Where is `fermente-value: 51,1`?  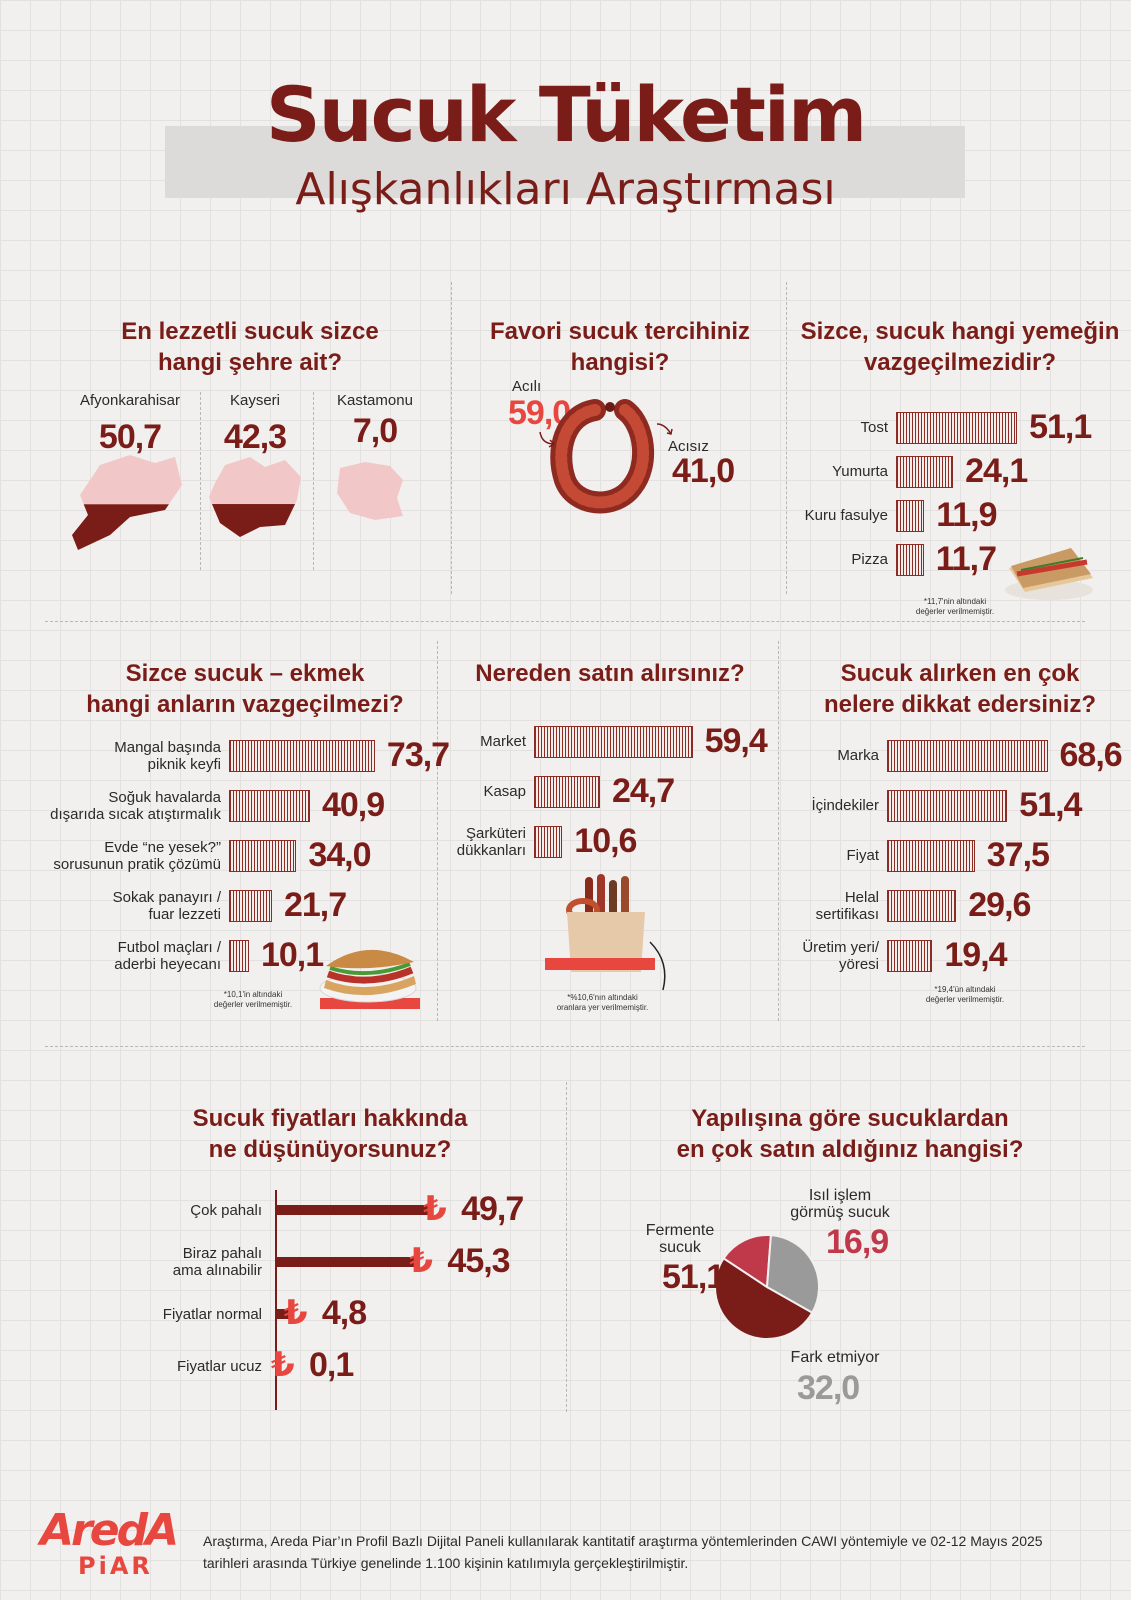 fermente-value: 51,1 is located at coordinates (693, 1277).